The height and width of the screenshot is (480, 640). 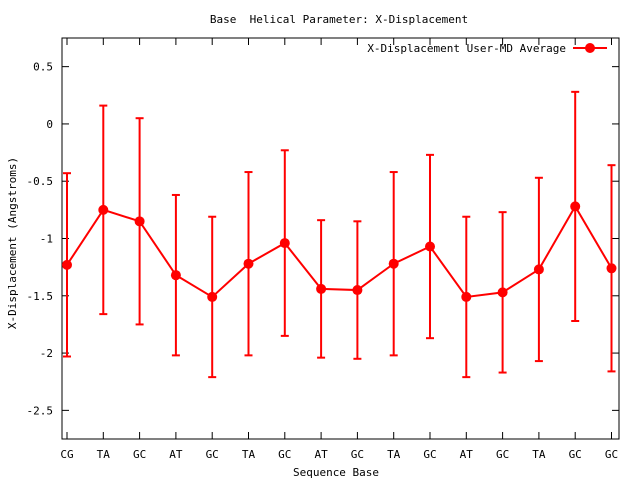 What do you see at coordinates (339, 19) in the screenshot?
I see `chart-title: Base Helical Parameter: X-Displacement` at bounding box center [339, 19].